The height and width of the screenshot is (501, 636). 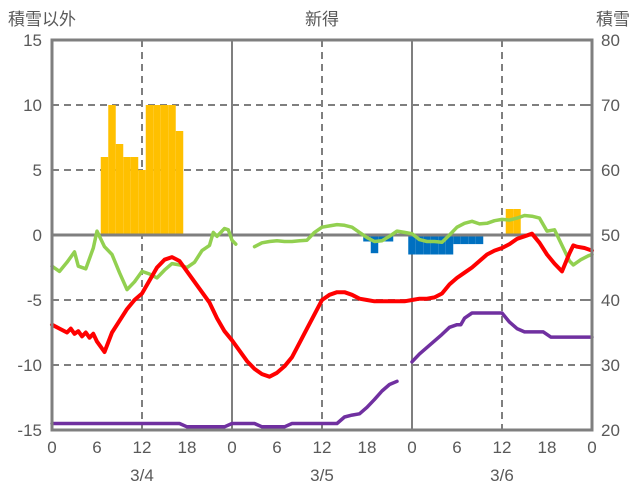 I want to click on left-tick-label: -15, so click(x=29, y=430).